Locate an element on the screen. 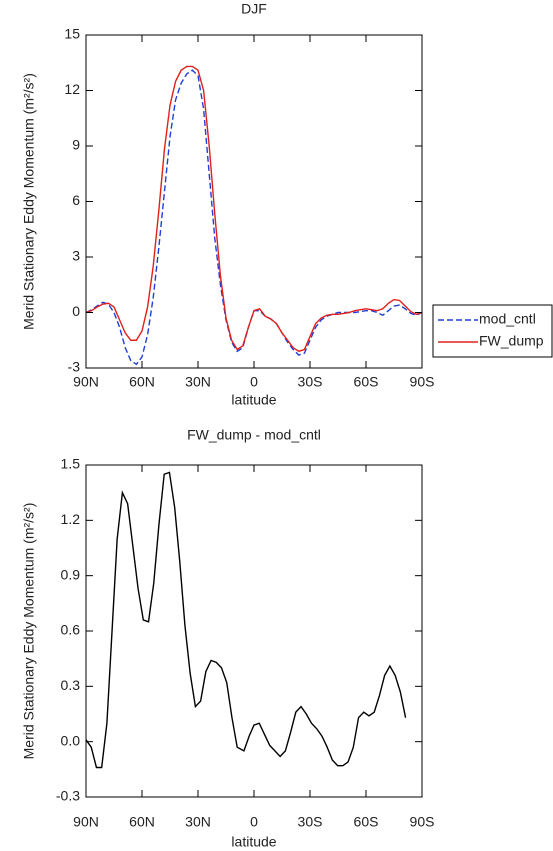 The width and height of the screenshot is (553, 851). y-tick-label: -3 is located at coordinates (74, 367).